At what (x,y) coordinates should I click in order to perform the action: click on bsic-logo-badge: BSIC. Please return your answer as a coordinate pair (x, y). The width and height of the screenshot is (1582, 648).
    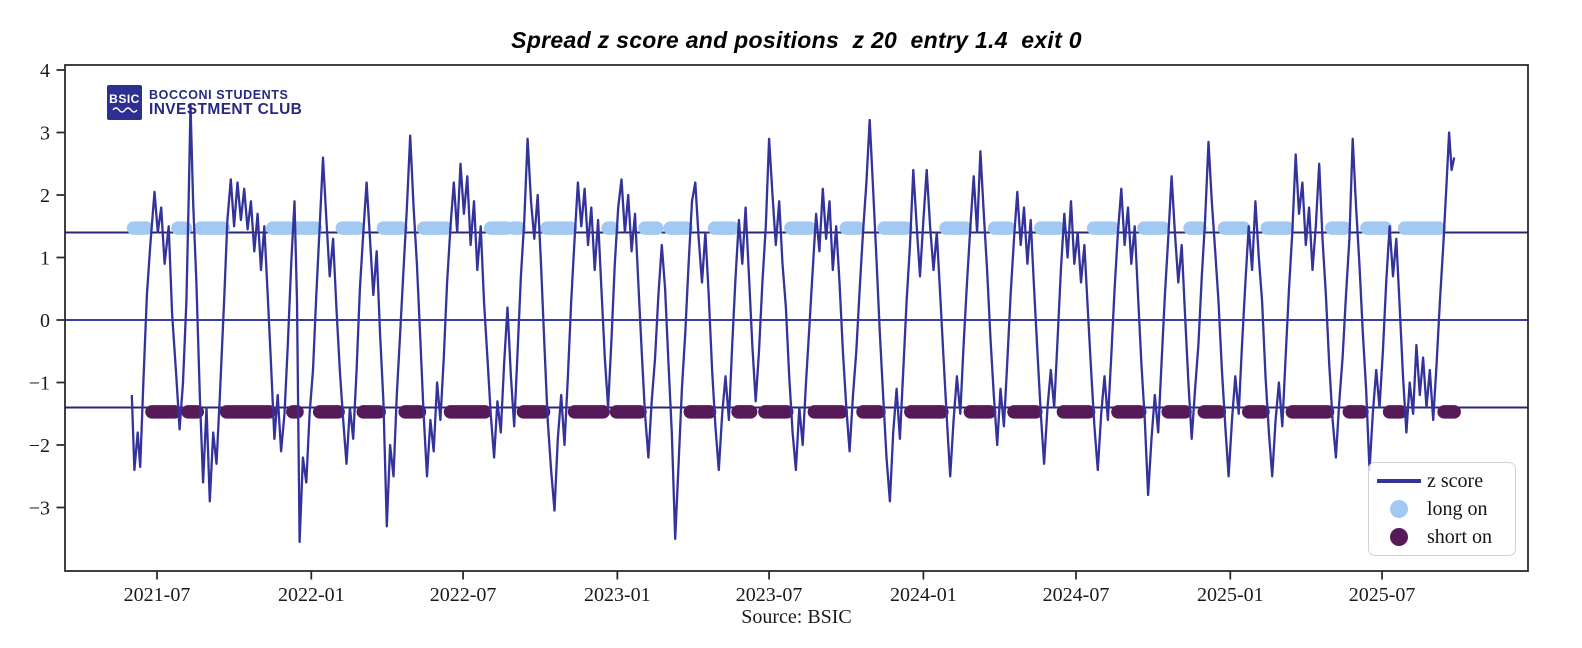
    Looking at the image, I should click on (124, 102).